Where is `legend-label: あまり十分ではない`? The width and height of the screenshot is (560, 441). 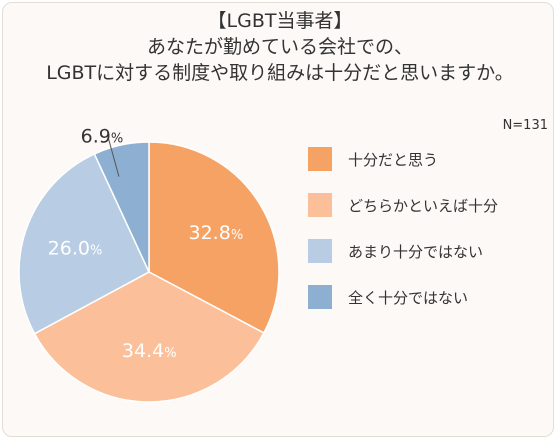 legend-label: あまり十分ではない is located at coordinates (416, 252).